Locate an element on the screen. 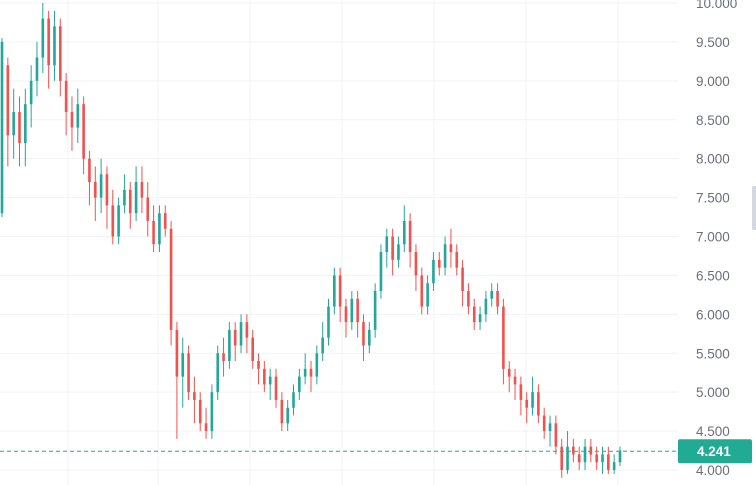  y-tick-label: 10.000 is located at coordinates (716, 5).